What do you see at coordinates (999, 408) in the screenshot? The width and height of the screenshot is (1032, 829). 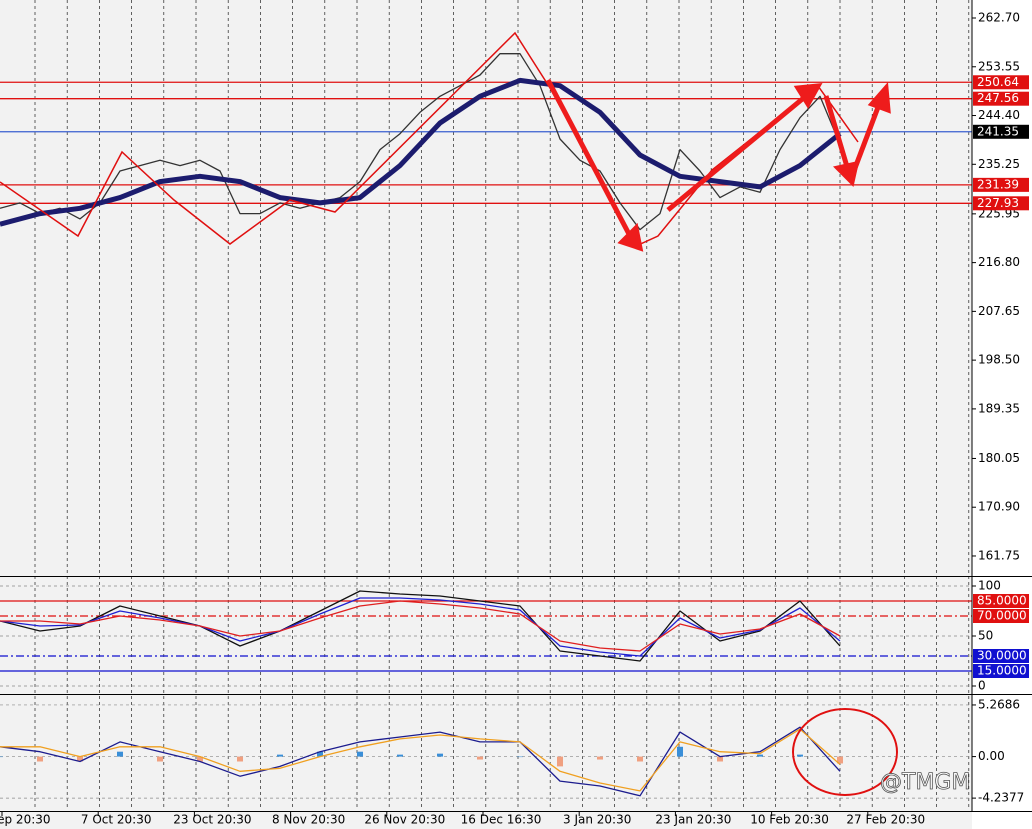 I see `y-tick-label: 189.35` at bounding box center [999, 408].